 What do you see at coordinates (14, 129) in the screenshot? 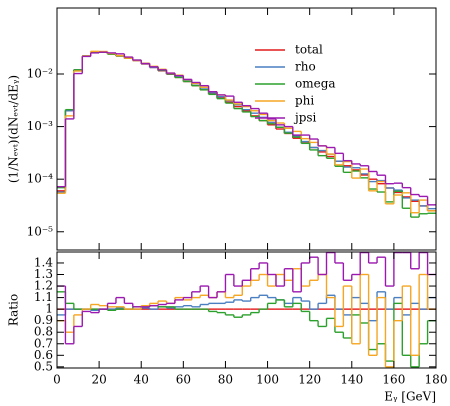
I see `y-axis-label: (1/Nₑᵥₜ)(dNₑᵥₜ/dEᵧ)` at bounding box center [14, 129].